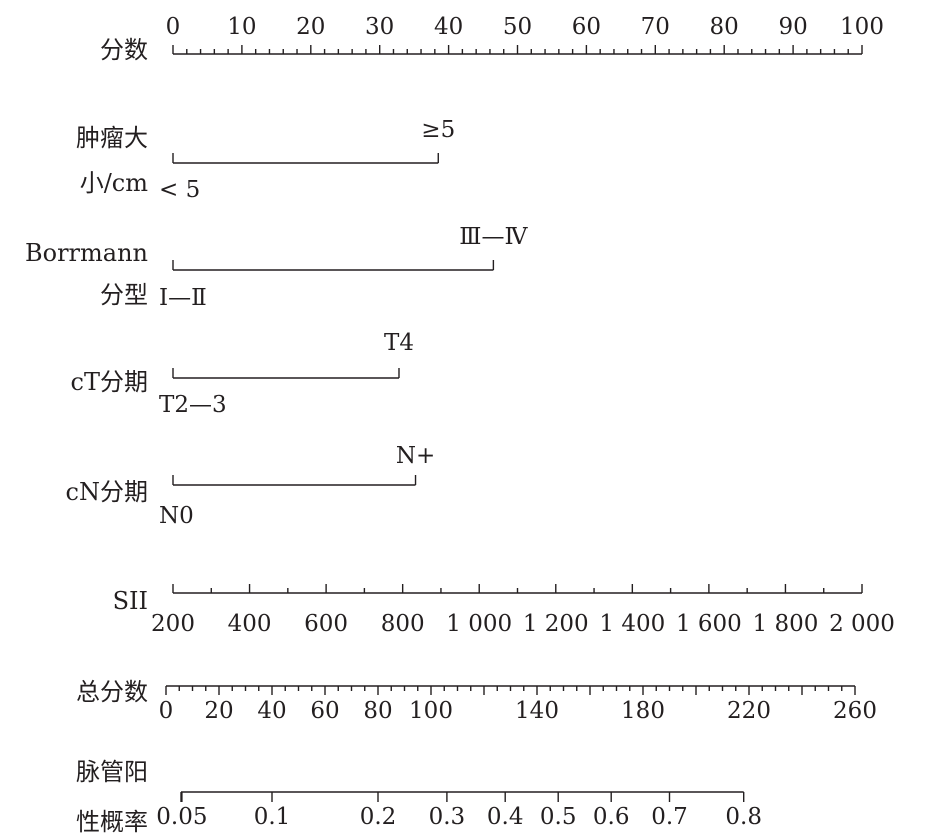 This screenshot has width=934, height=840. I want to click on points-tick-label: 80, so click(724, 27).